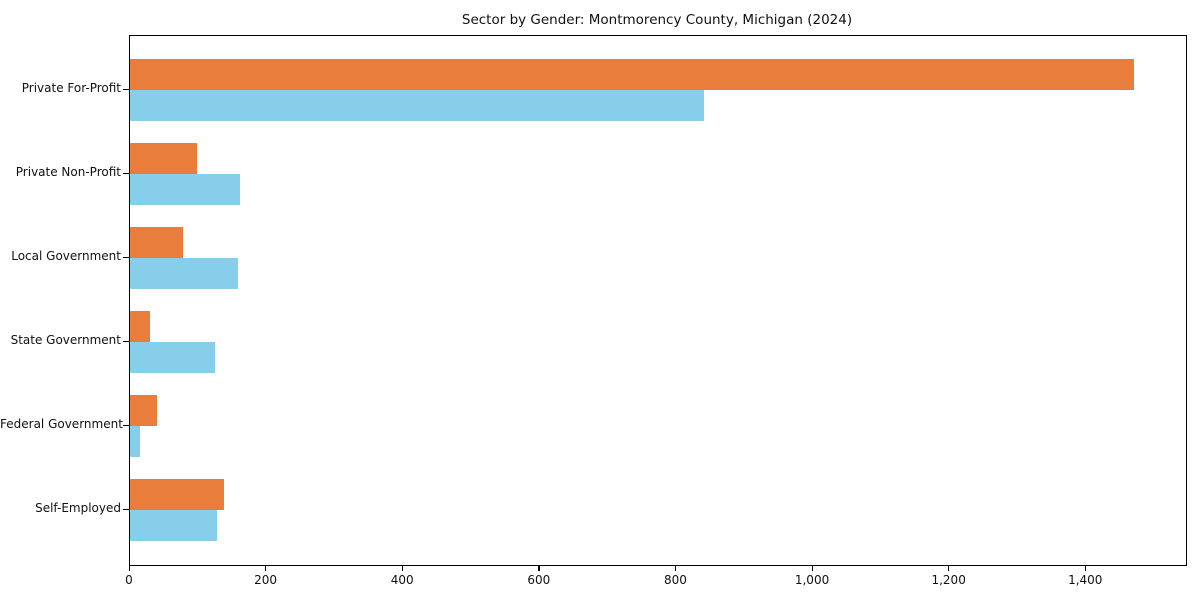  I want to click on x-tick-label-400: 400, so click(402, 580).